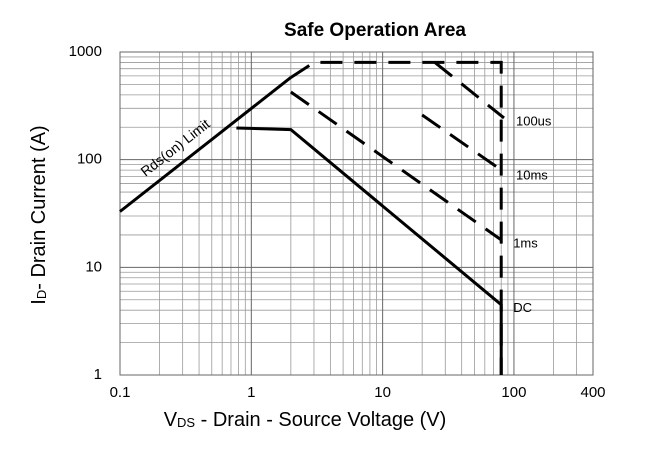 The height and width of the screenshot is (459, 646). What do you see at coordinates (532, 174) in the screenshot?
I see `line-label: 10ms` at bounding box center [532, 174].